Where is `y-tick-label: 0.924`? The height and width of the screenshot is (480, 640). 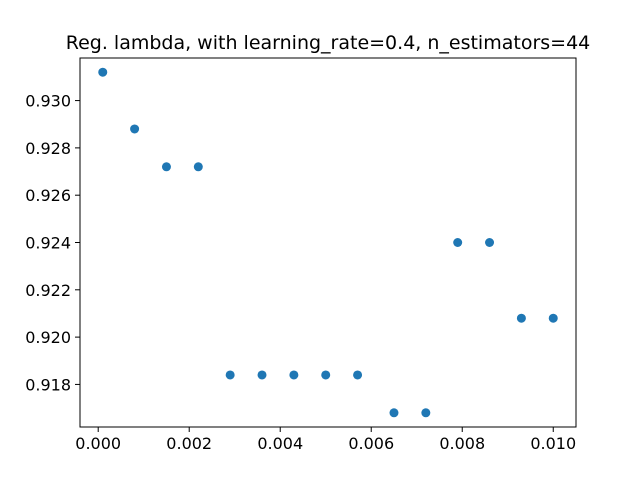
y-tick-label: 0.924 is located at coordinates (48, 243).